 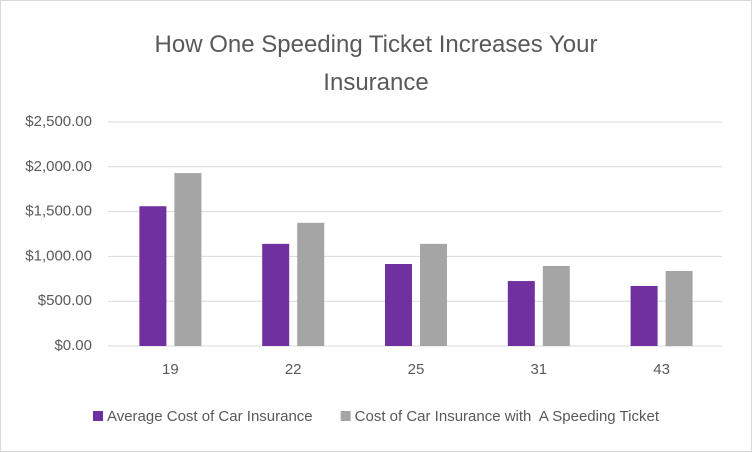 What do you see at coordinates (538, 369) in the screenshot?
I see `x-tick-label: 31` at bounding box center [538, 369].